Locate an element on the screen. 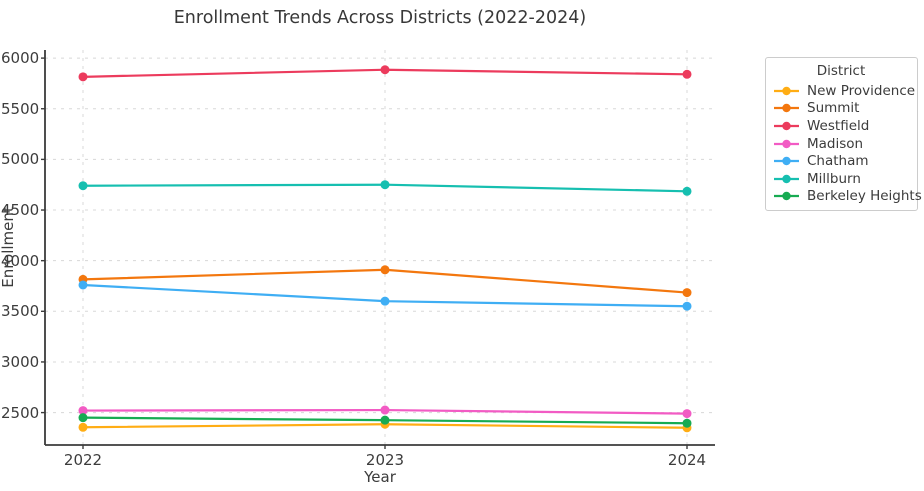 The height and width of the screenshot is (491, 924). legend-marker-millburn is located at coordinates (786, 178).